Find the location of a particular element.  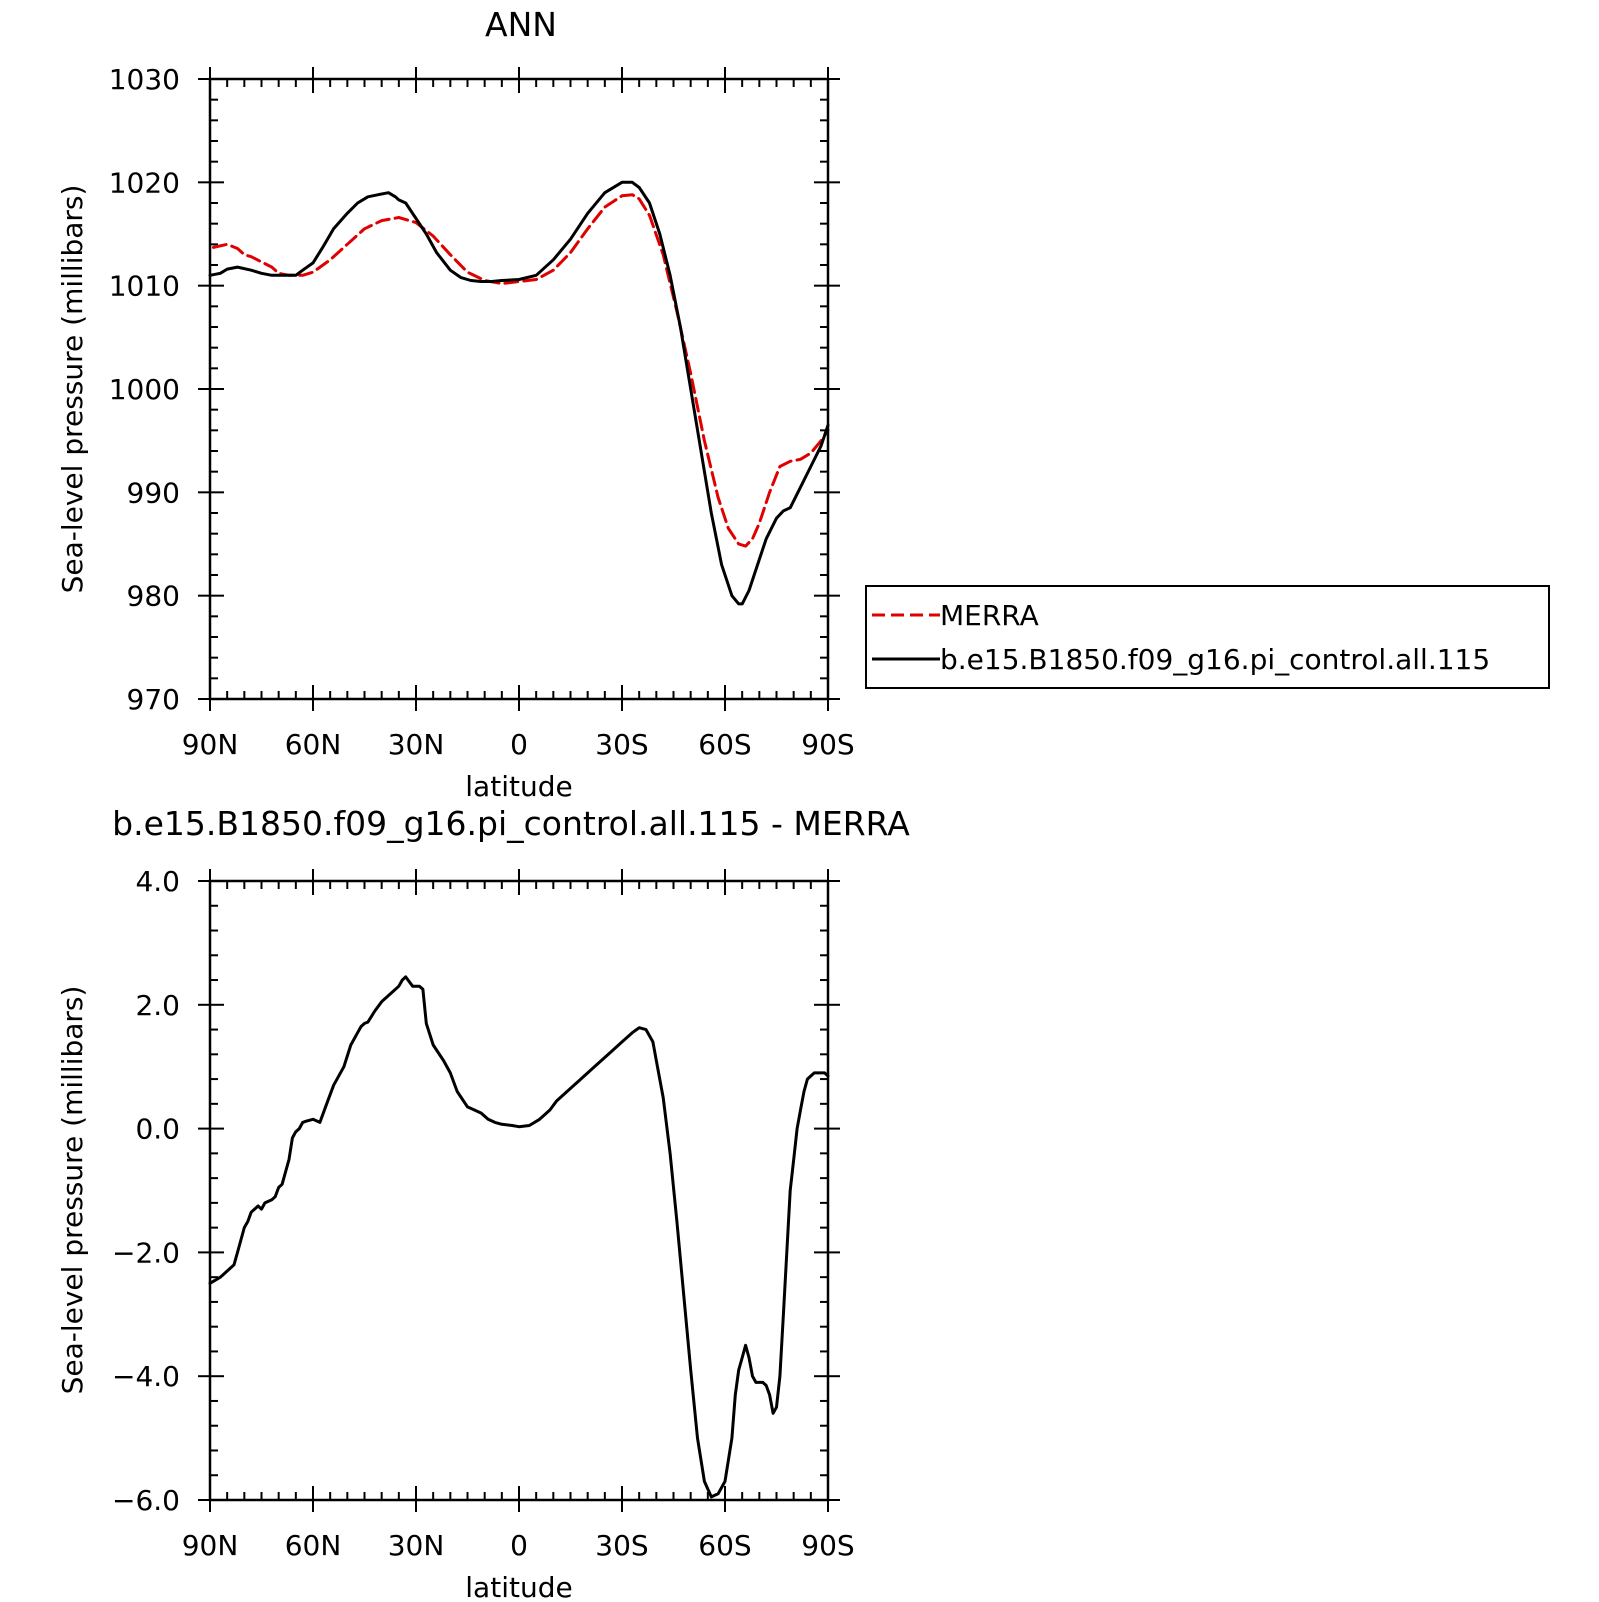

y-tick-label: 1010 is located at coordinates (144, 286).